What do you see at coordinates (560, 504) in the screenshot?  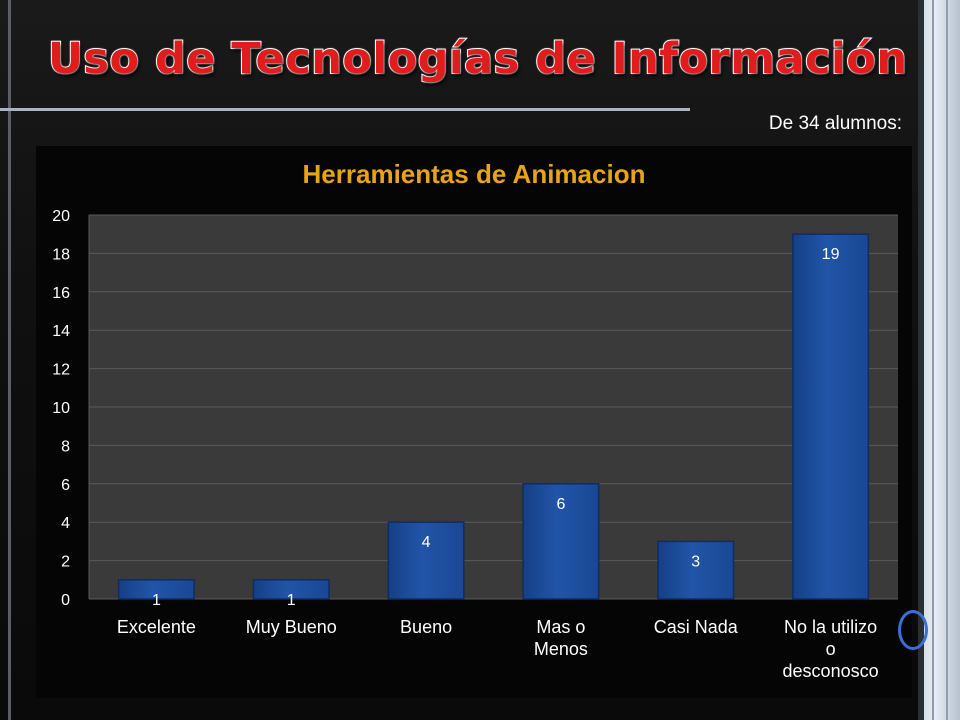 I see `data-label: 6` at bounding box center [560, 504].